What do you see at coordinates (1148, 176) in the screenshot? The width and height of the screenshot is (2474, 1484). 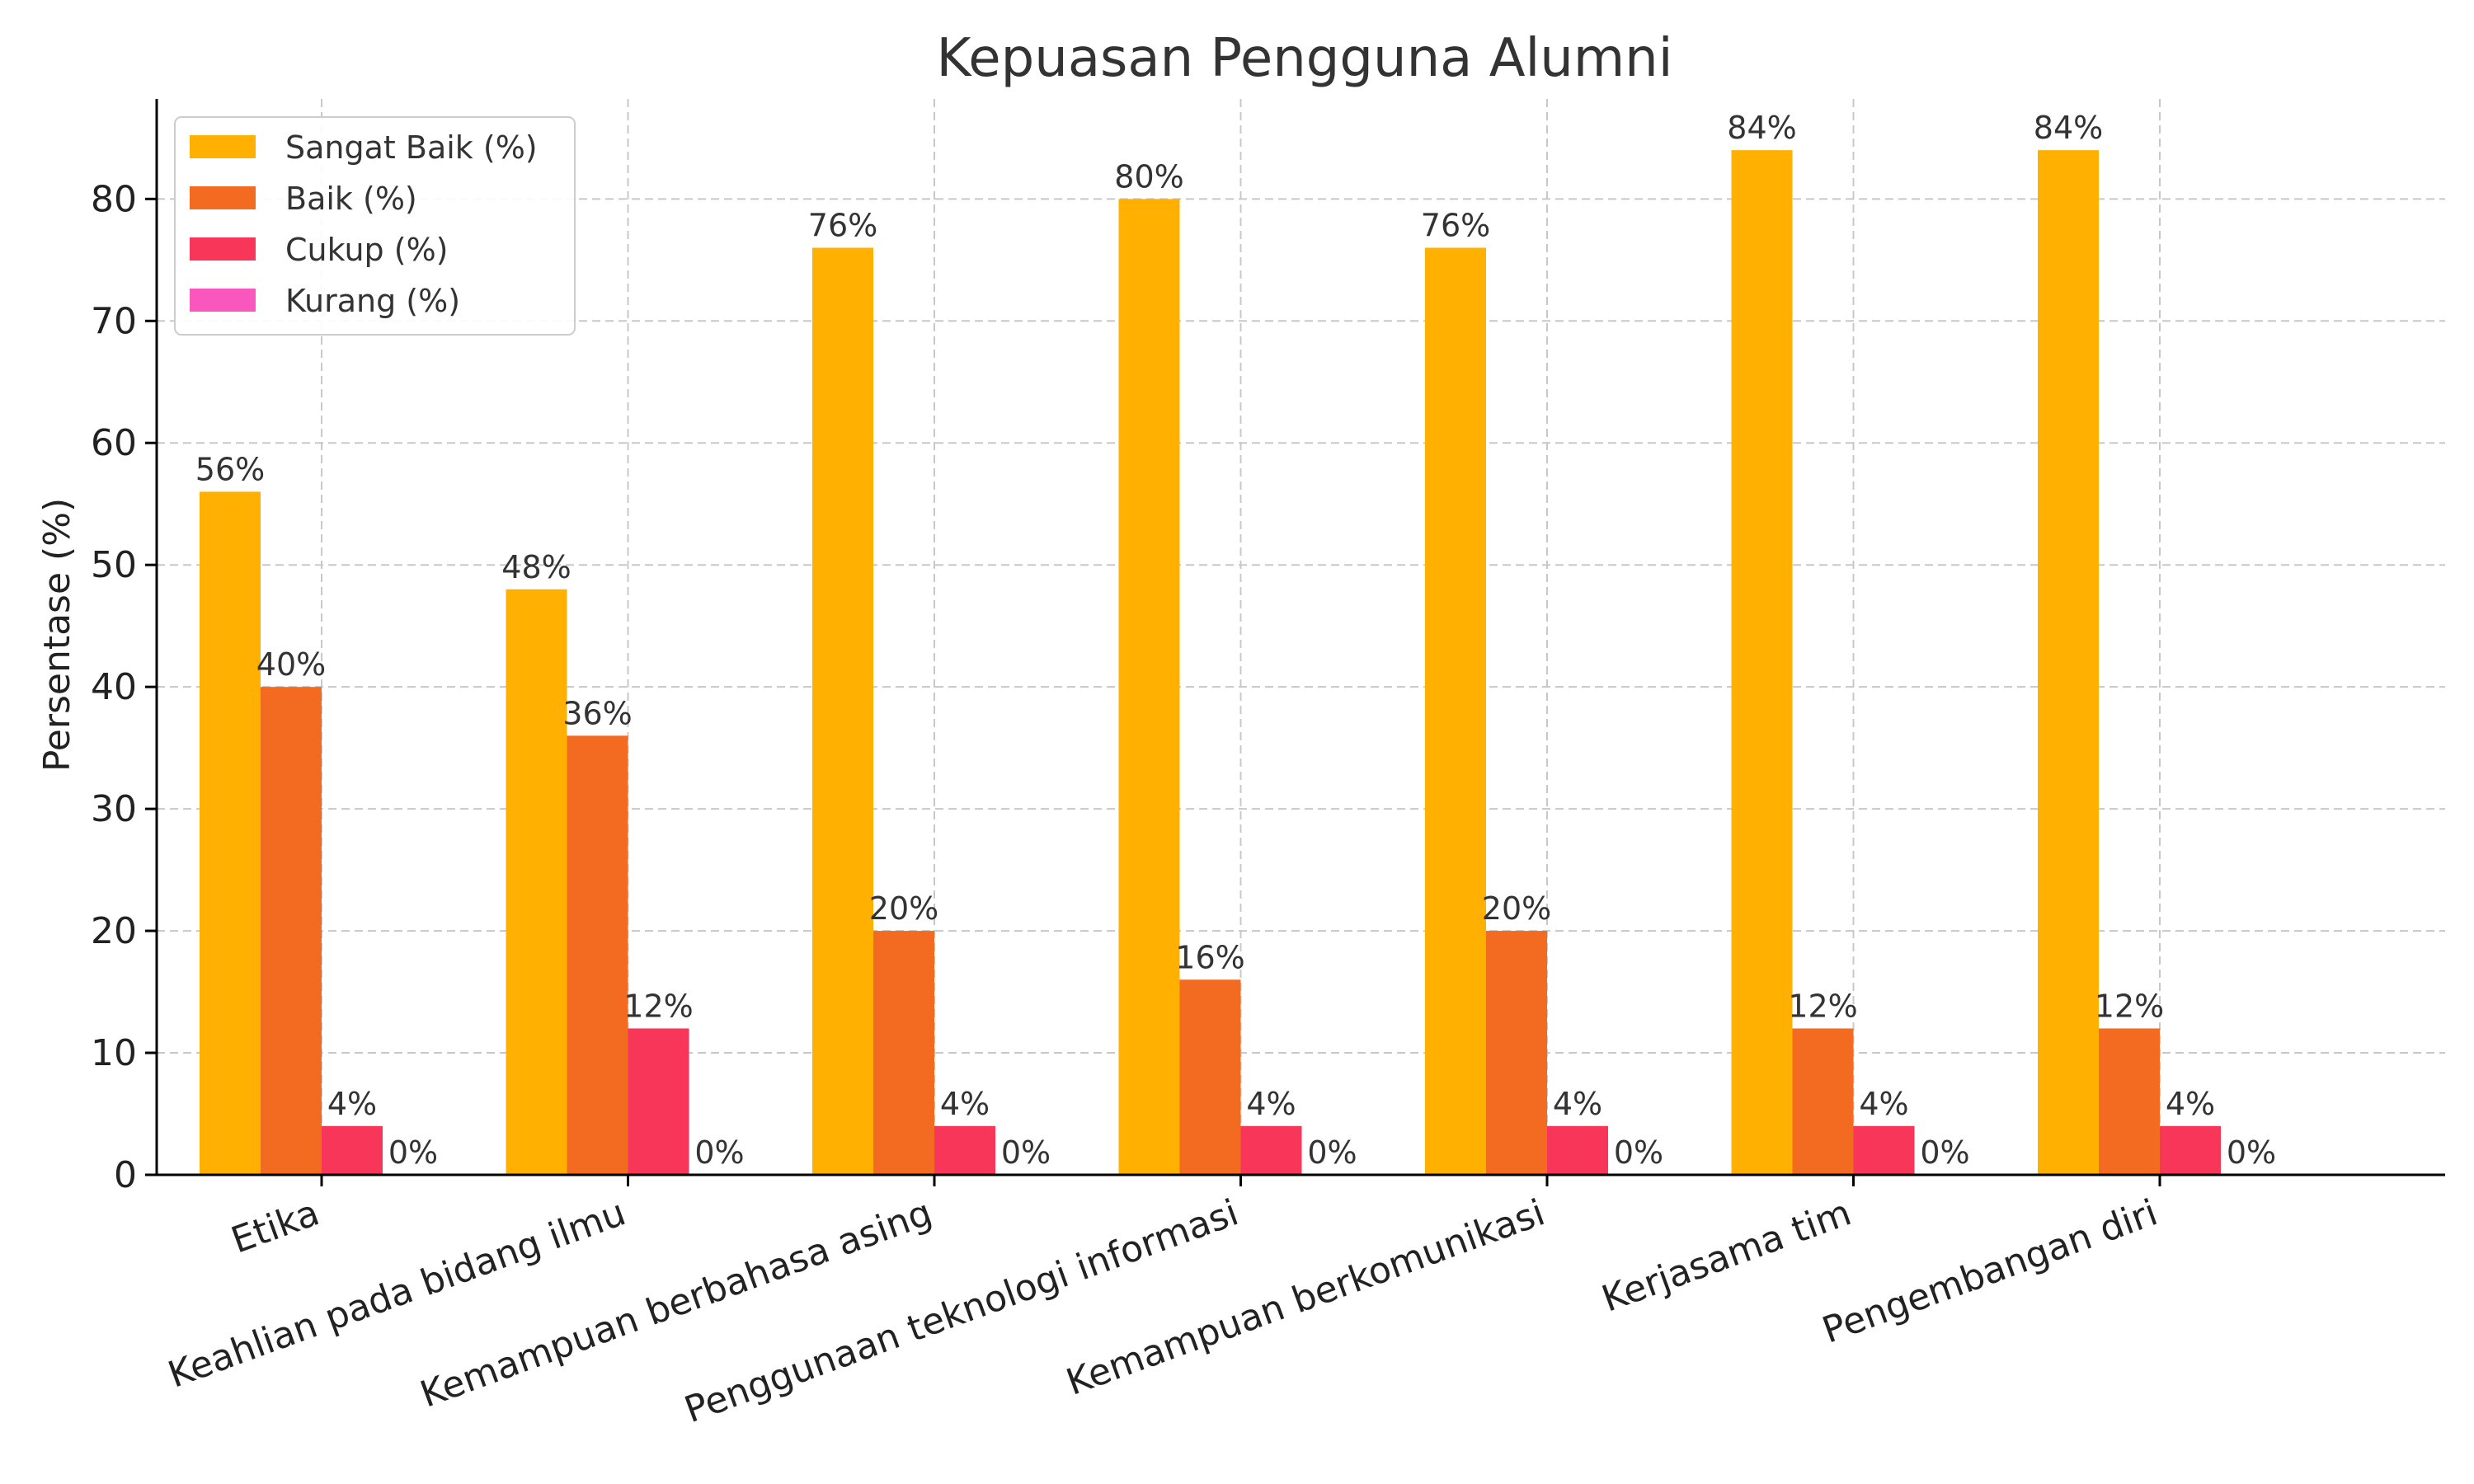 I see `data-label: 80%` at bounding box center [1148, 176].